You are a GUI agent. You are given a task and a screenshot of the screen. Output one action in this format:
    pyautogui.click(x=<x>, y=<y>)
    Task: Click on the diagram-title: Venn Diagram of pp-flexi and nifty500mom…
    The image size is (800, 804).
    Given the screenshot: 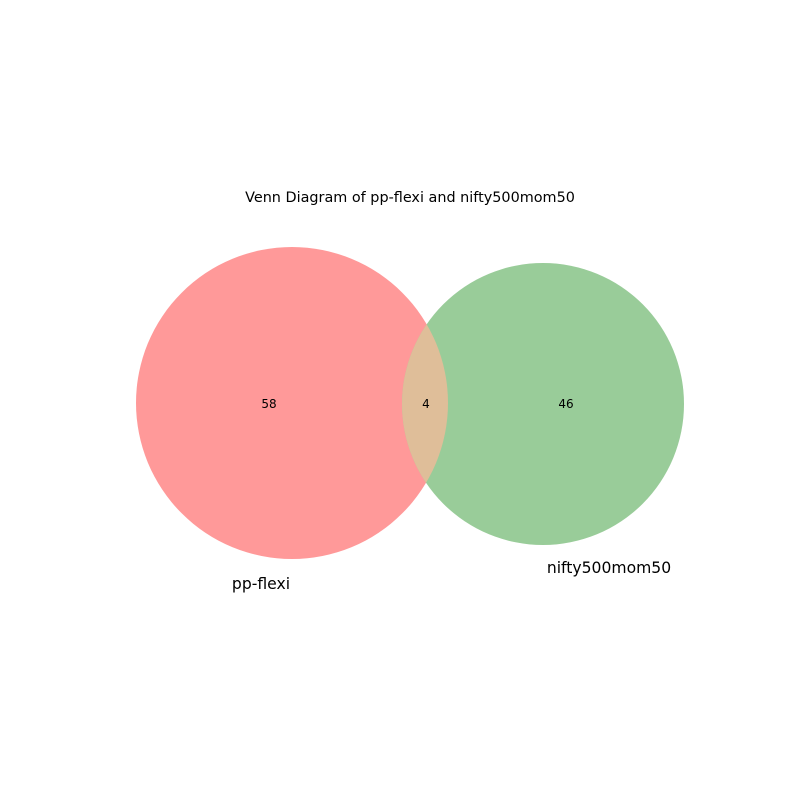 What is the action you would take?
    pyautogui.click(x=410, y=198)
    